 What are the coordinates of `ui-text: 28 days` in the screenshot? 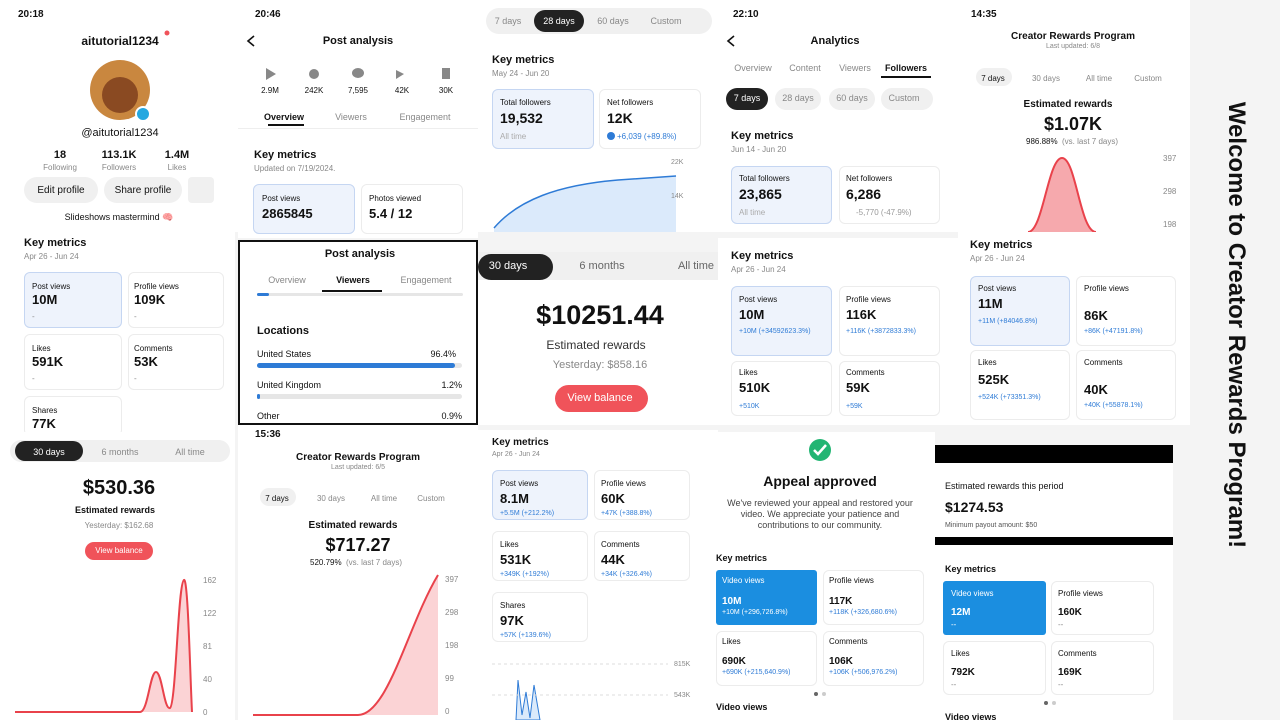 It's located at (798, 98).